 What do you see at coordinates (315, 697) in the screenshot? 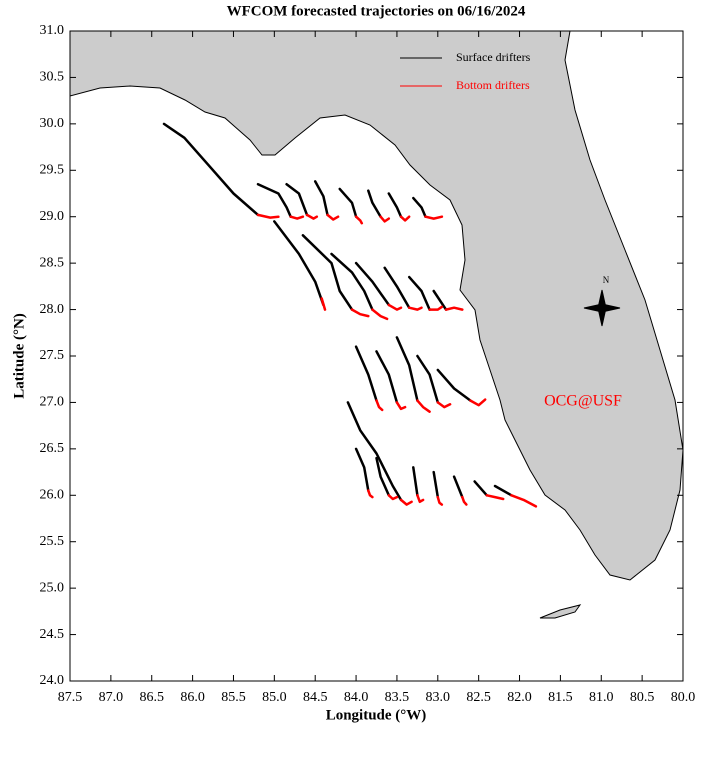
I see `x-tick-label: 84.5` at bounding box center [315, 697].